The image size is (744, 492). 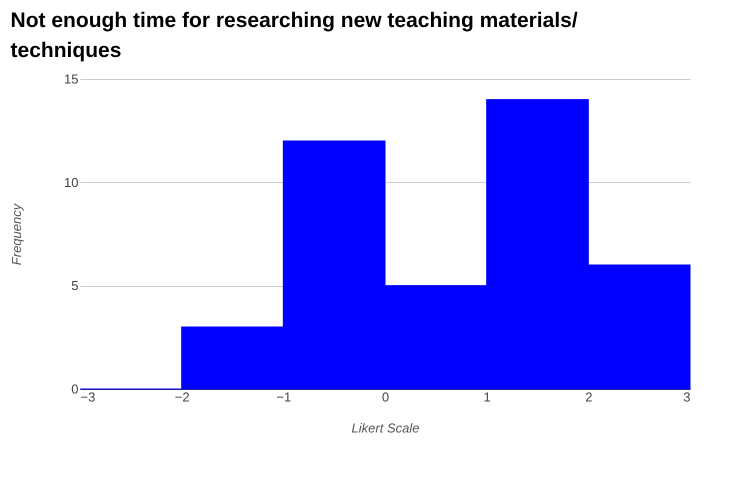 What do you see at coordinates (88, 397) in the screenshot?
I see `x-tick-label: −3` at bounding box center [88, 397].